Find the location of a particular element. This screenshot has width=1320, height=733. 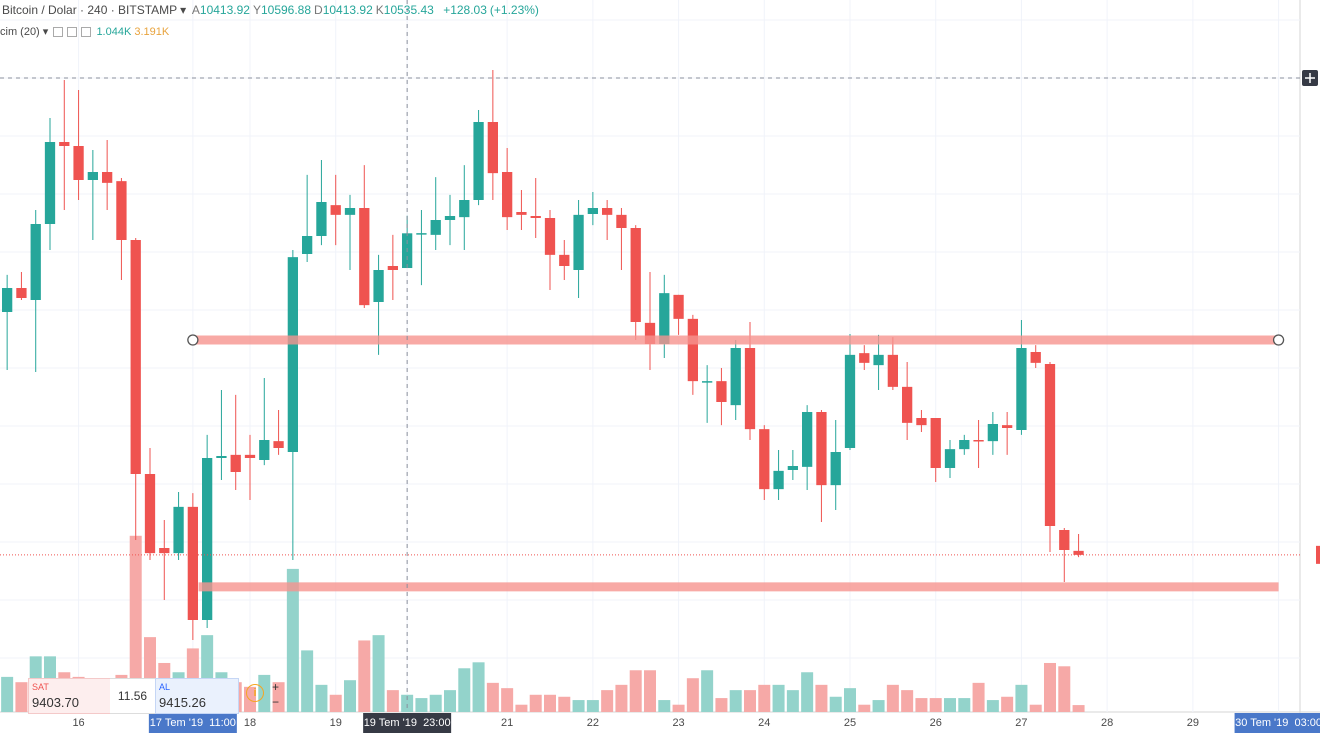

sell-price: 9403.70 is located at coordinates (55, 702).